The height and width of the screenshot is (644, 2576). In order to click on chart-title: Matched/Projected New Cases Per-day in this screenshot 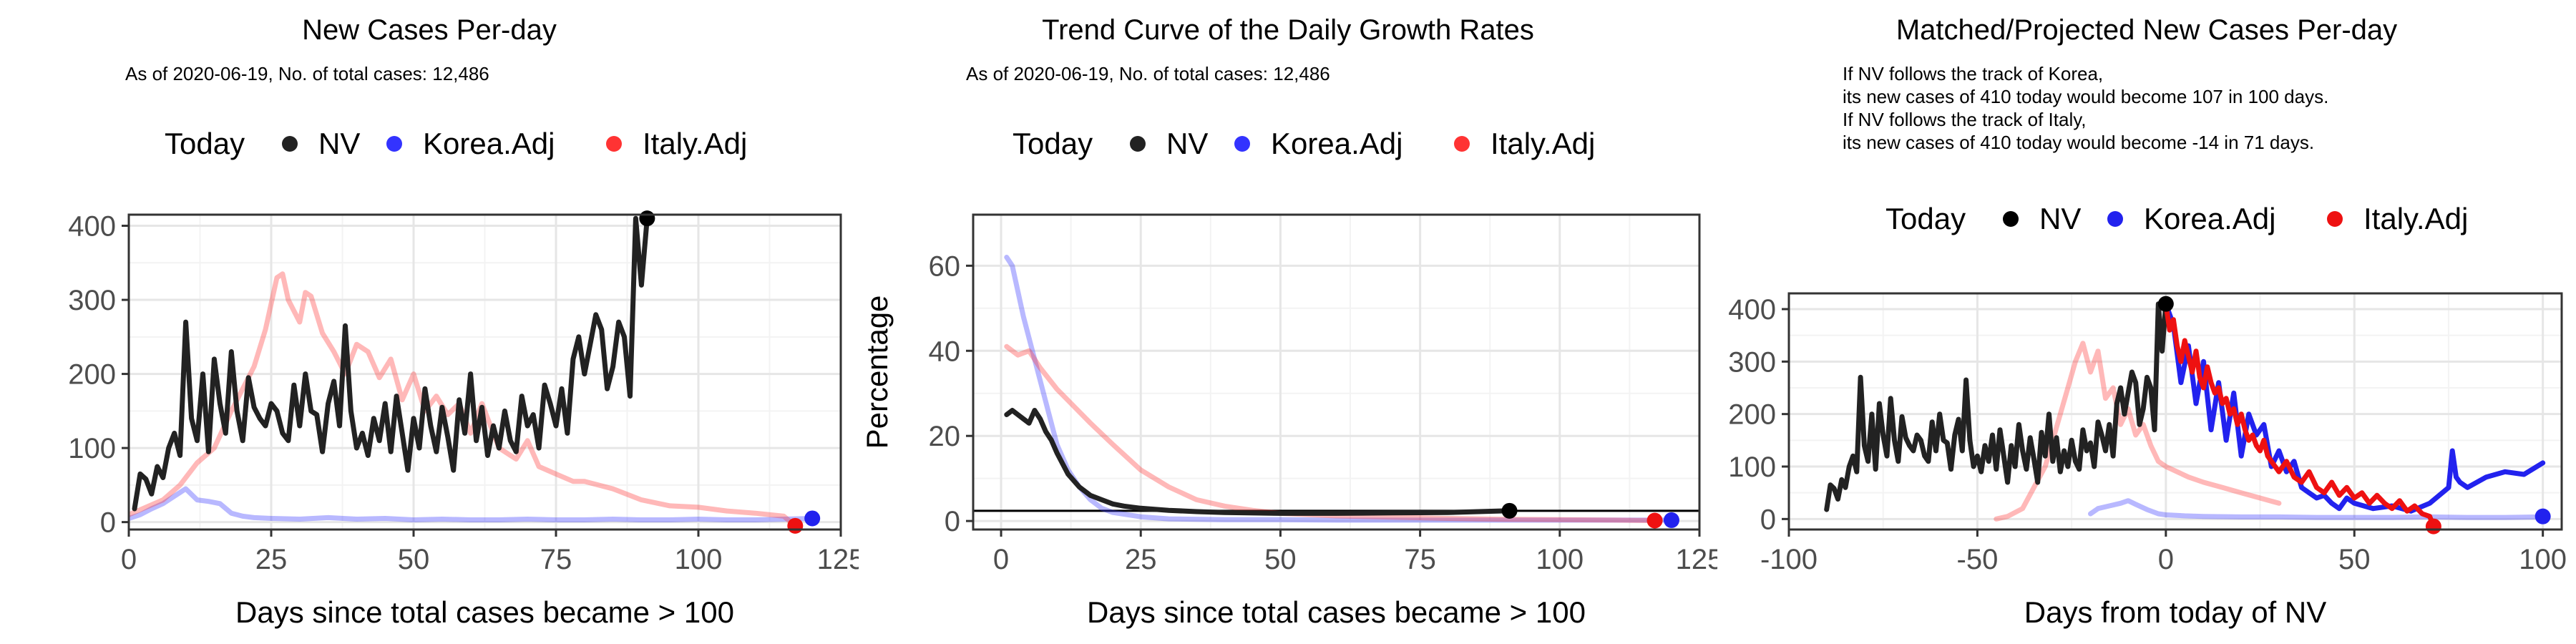, I will do `click(2146, 30)`.